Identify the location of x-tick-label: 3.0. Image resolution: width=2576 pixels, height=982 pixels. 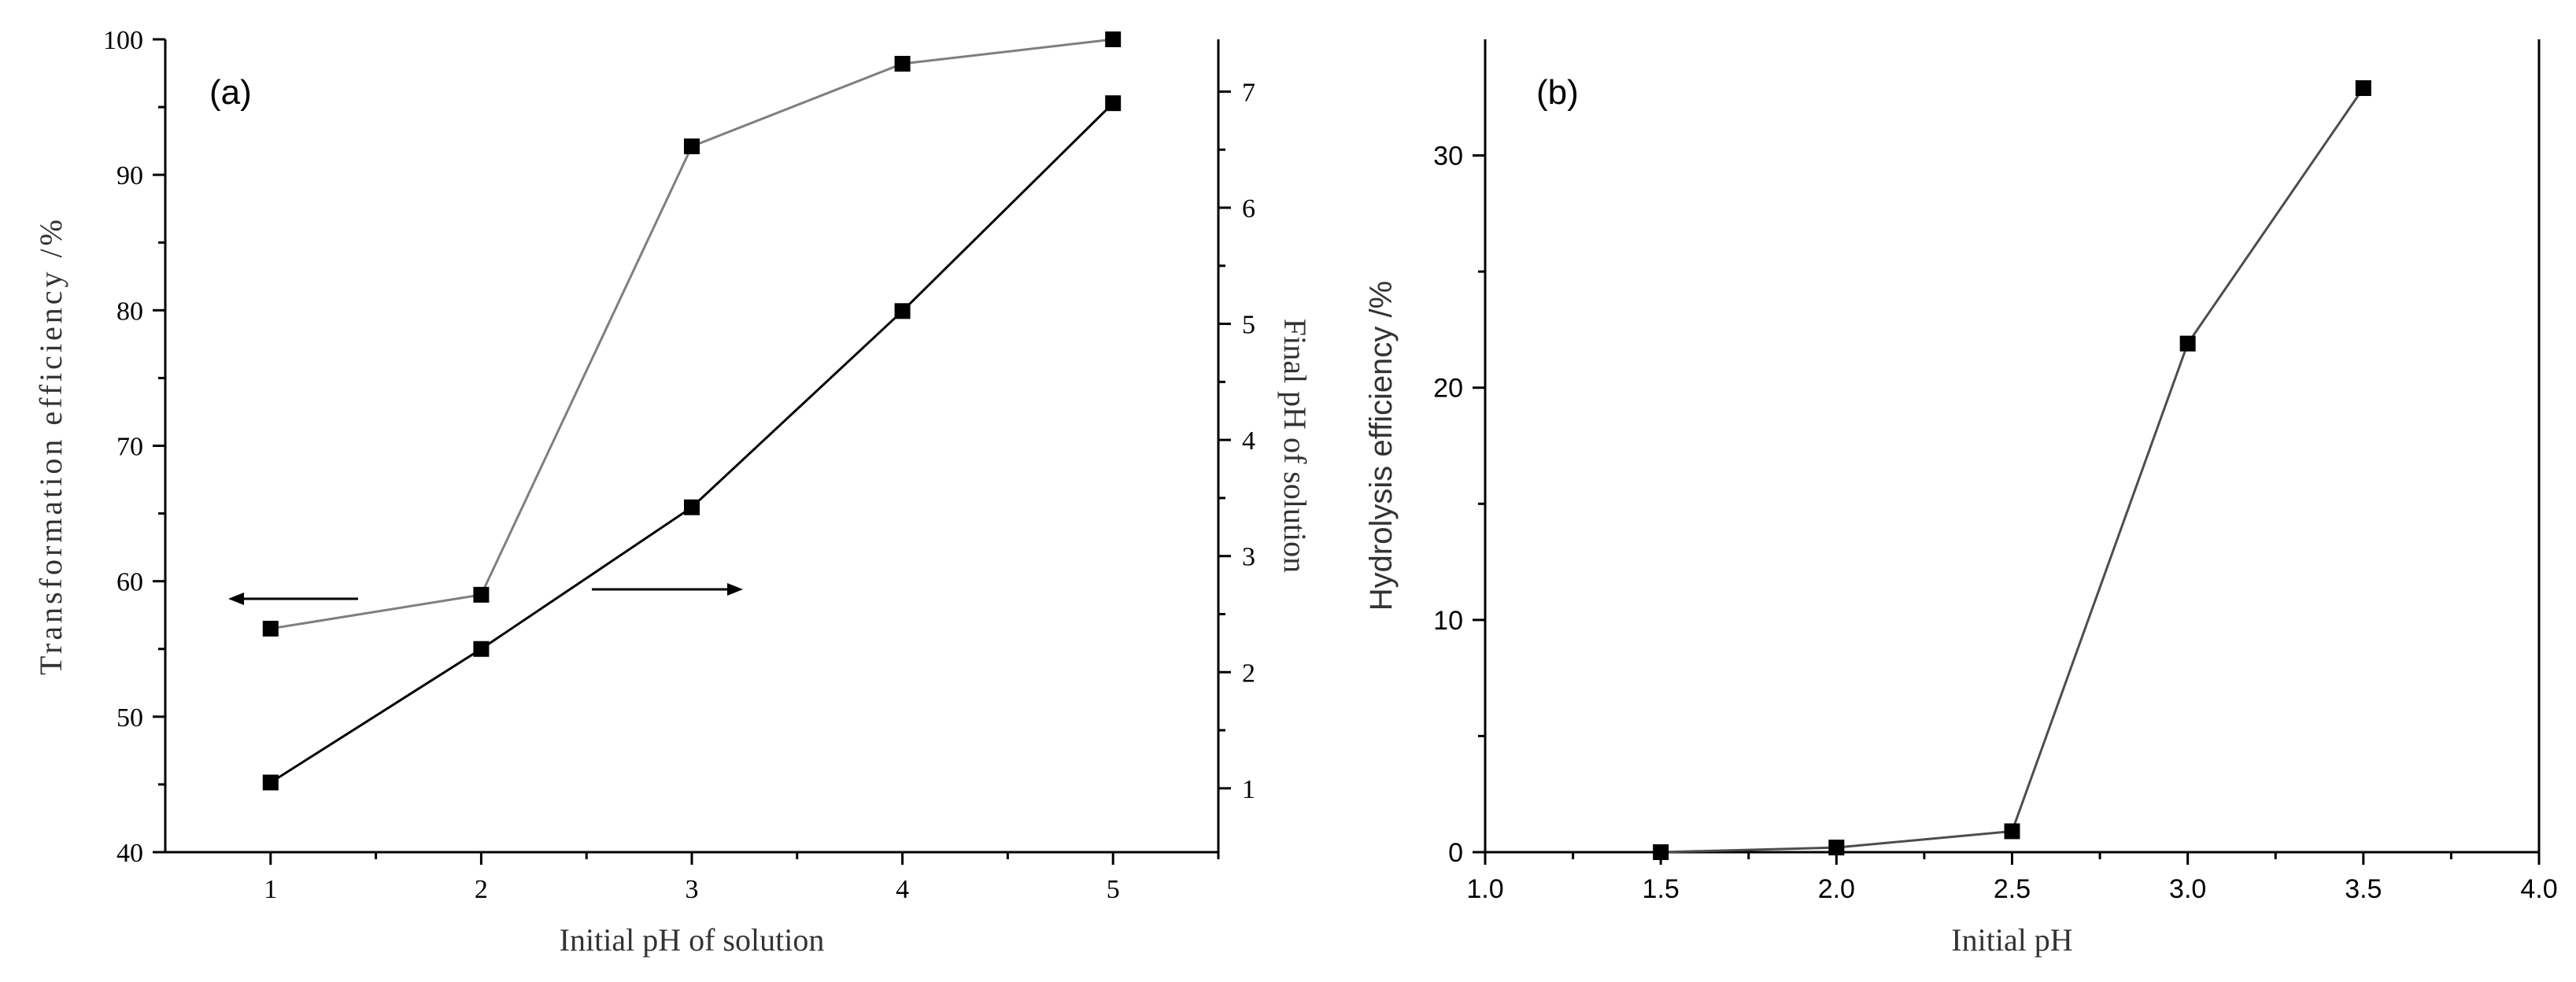
(2187, 889).